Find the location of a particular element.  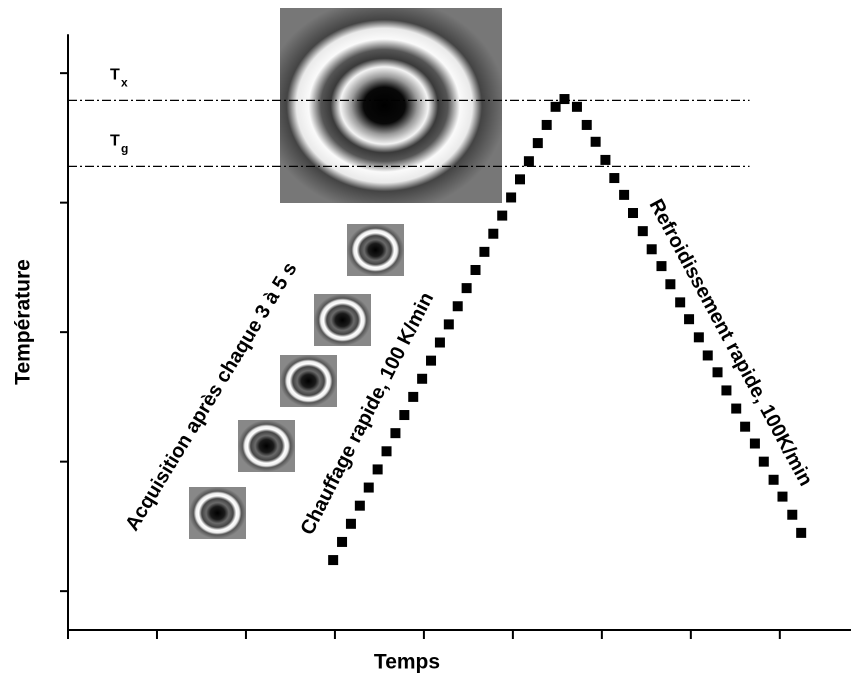

x-axis-label: Temps is located at coordinates (407, 662).